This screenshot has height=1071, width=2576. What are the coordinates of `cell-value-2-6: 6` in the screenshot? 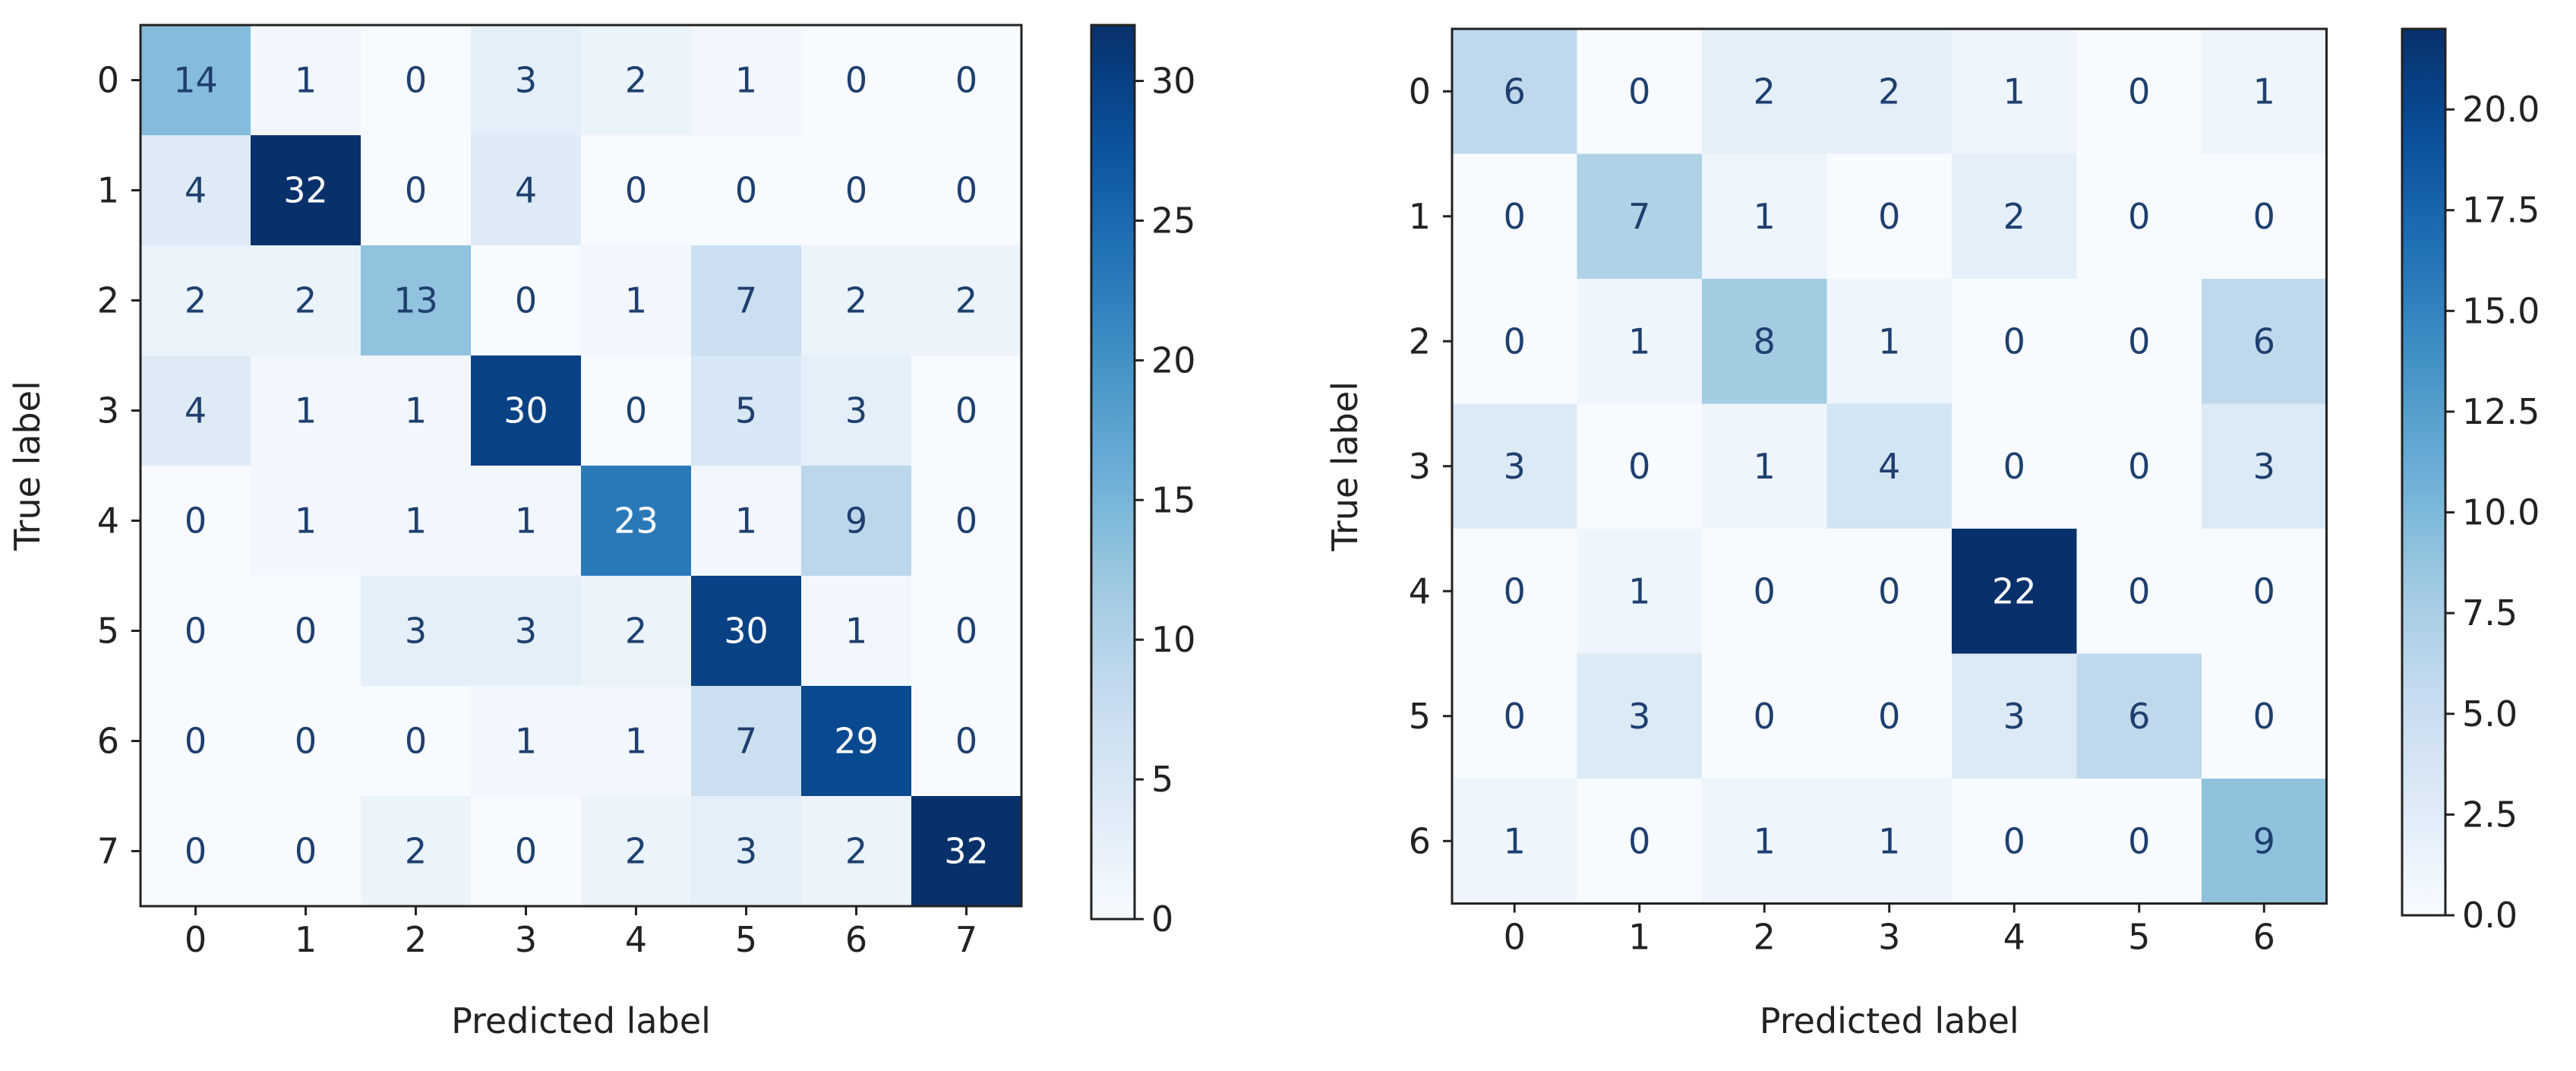 It's located at (2264, 341).